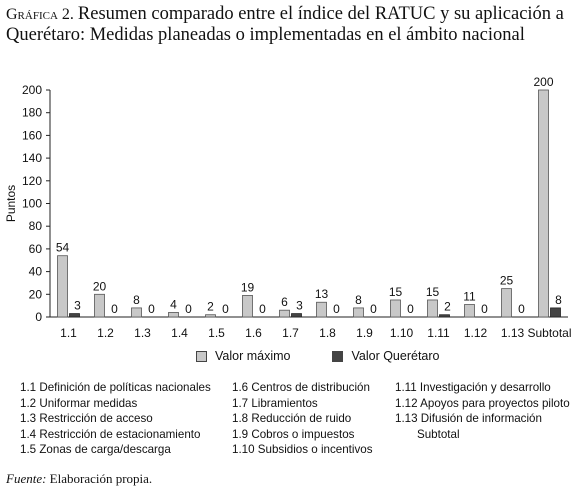  Describe the element at coordinates (402, 333) in the screenshot. I see `x-tick-label: 1.10` at that location.